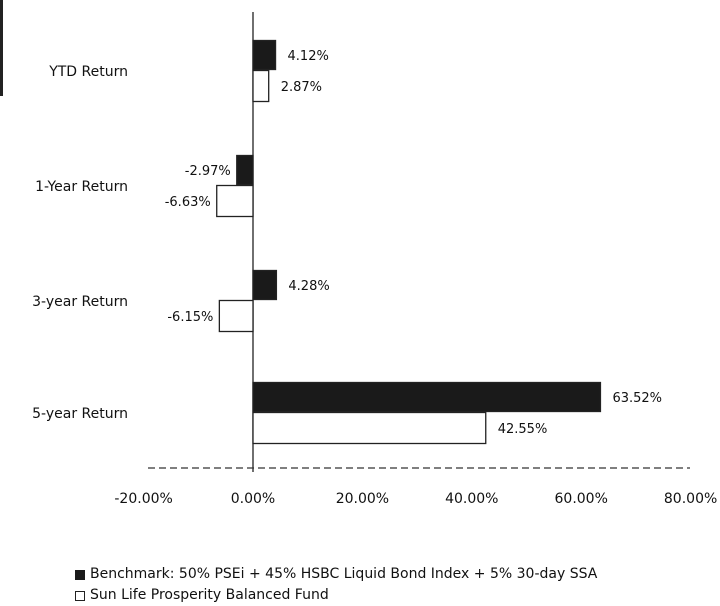  I want to click on x-tick-label: -20.00%, so click(143, 499).